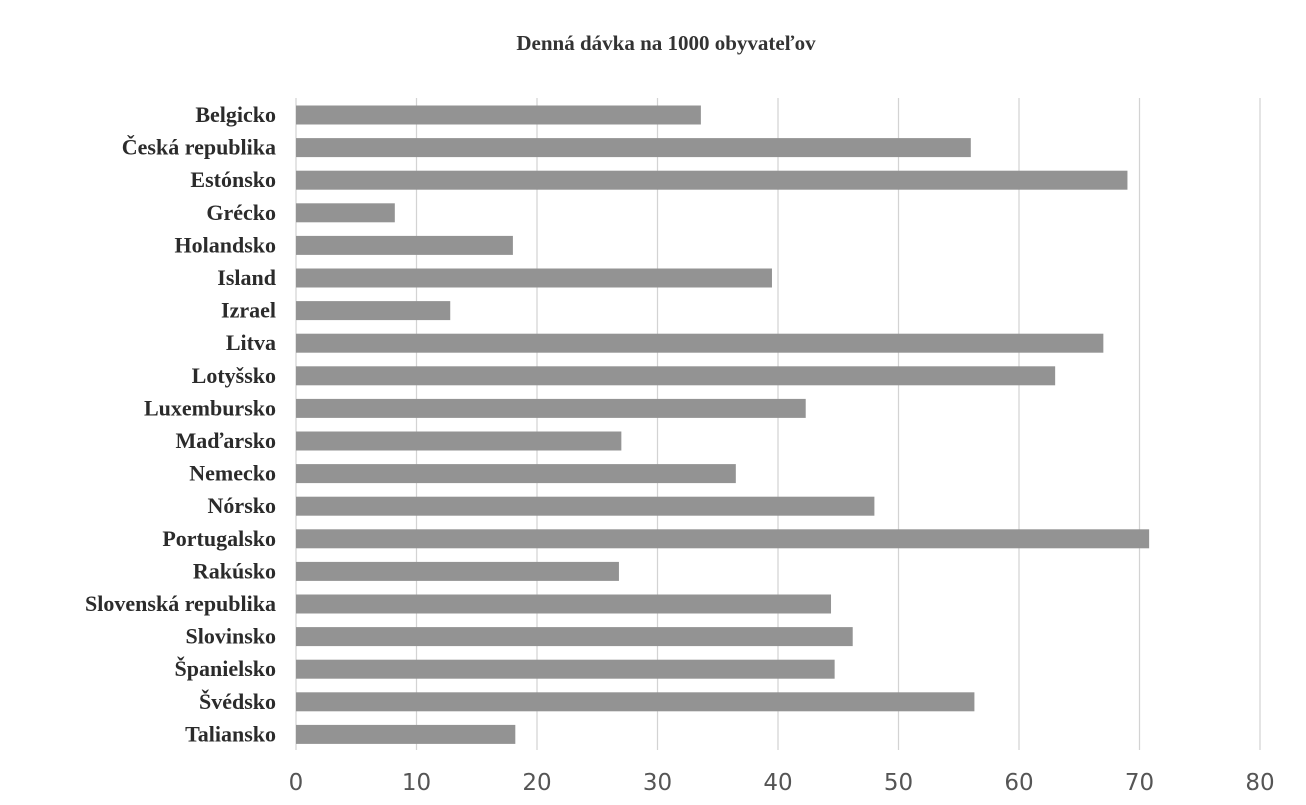  I want to click on category-label: Slovinsko, so click(231, 636).